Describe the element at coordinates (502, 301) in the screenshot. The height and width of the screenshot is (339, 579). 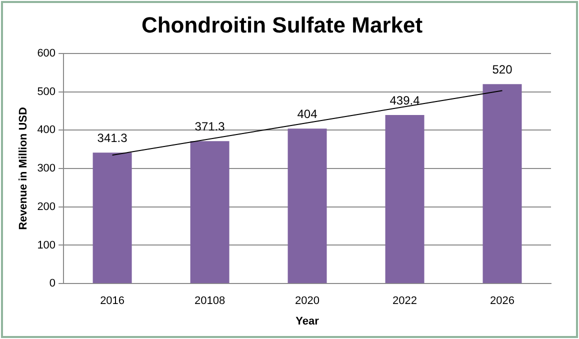
I see `x-tick-label: 2026` at that location.